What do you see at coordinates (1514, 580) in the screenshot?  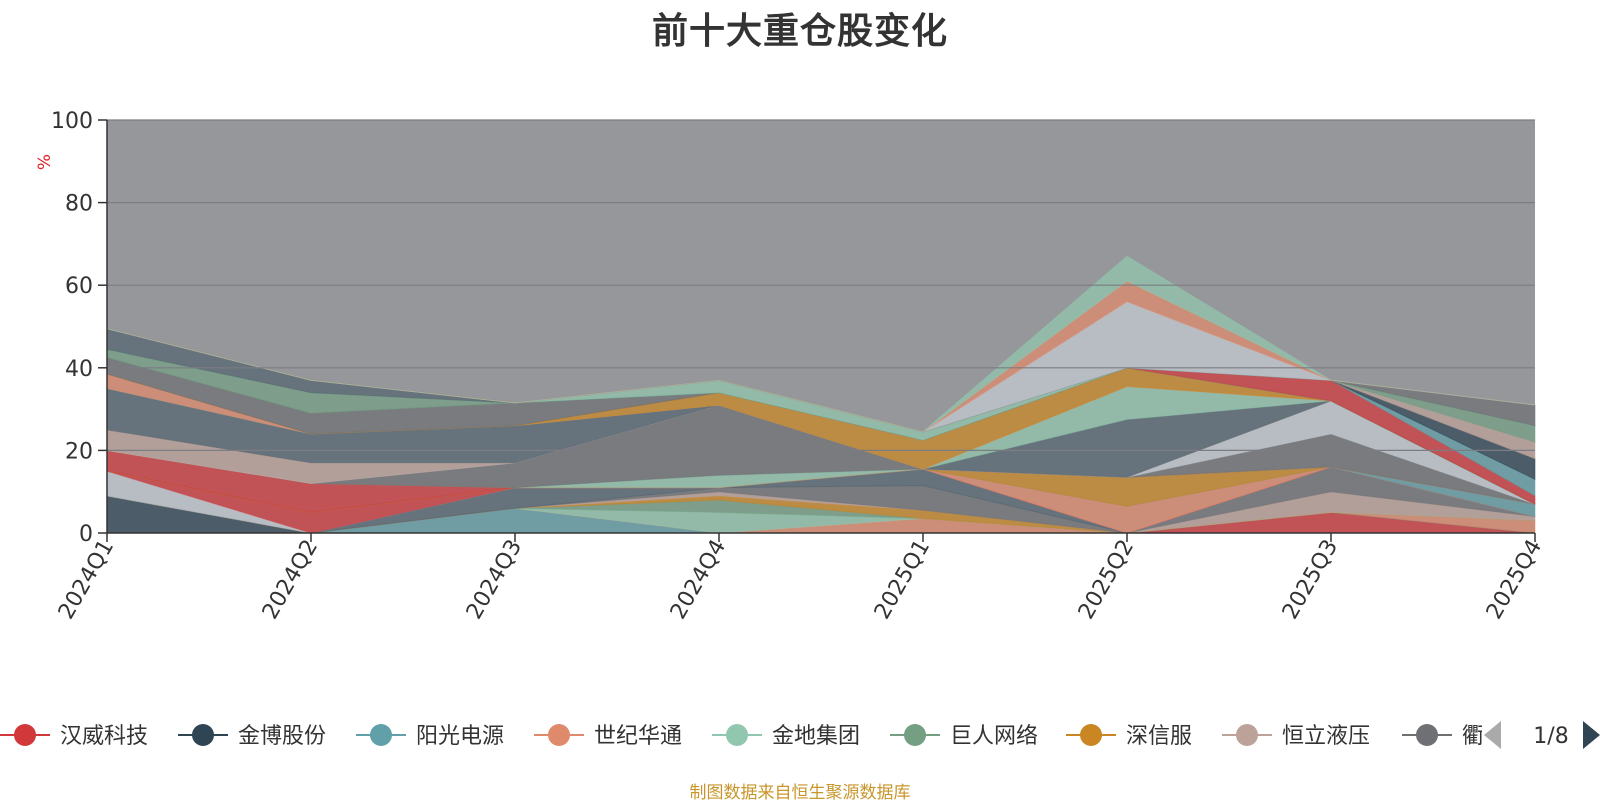 I see `x-tick-label: 2025Q4` at bounding box center [1514, 580].